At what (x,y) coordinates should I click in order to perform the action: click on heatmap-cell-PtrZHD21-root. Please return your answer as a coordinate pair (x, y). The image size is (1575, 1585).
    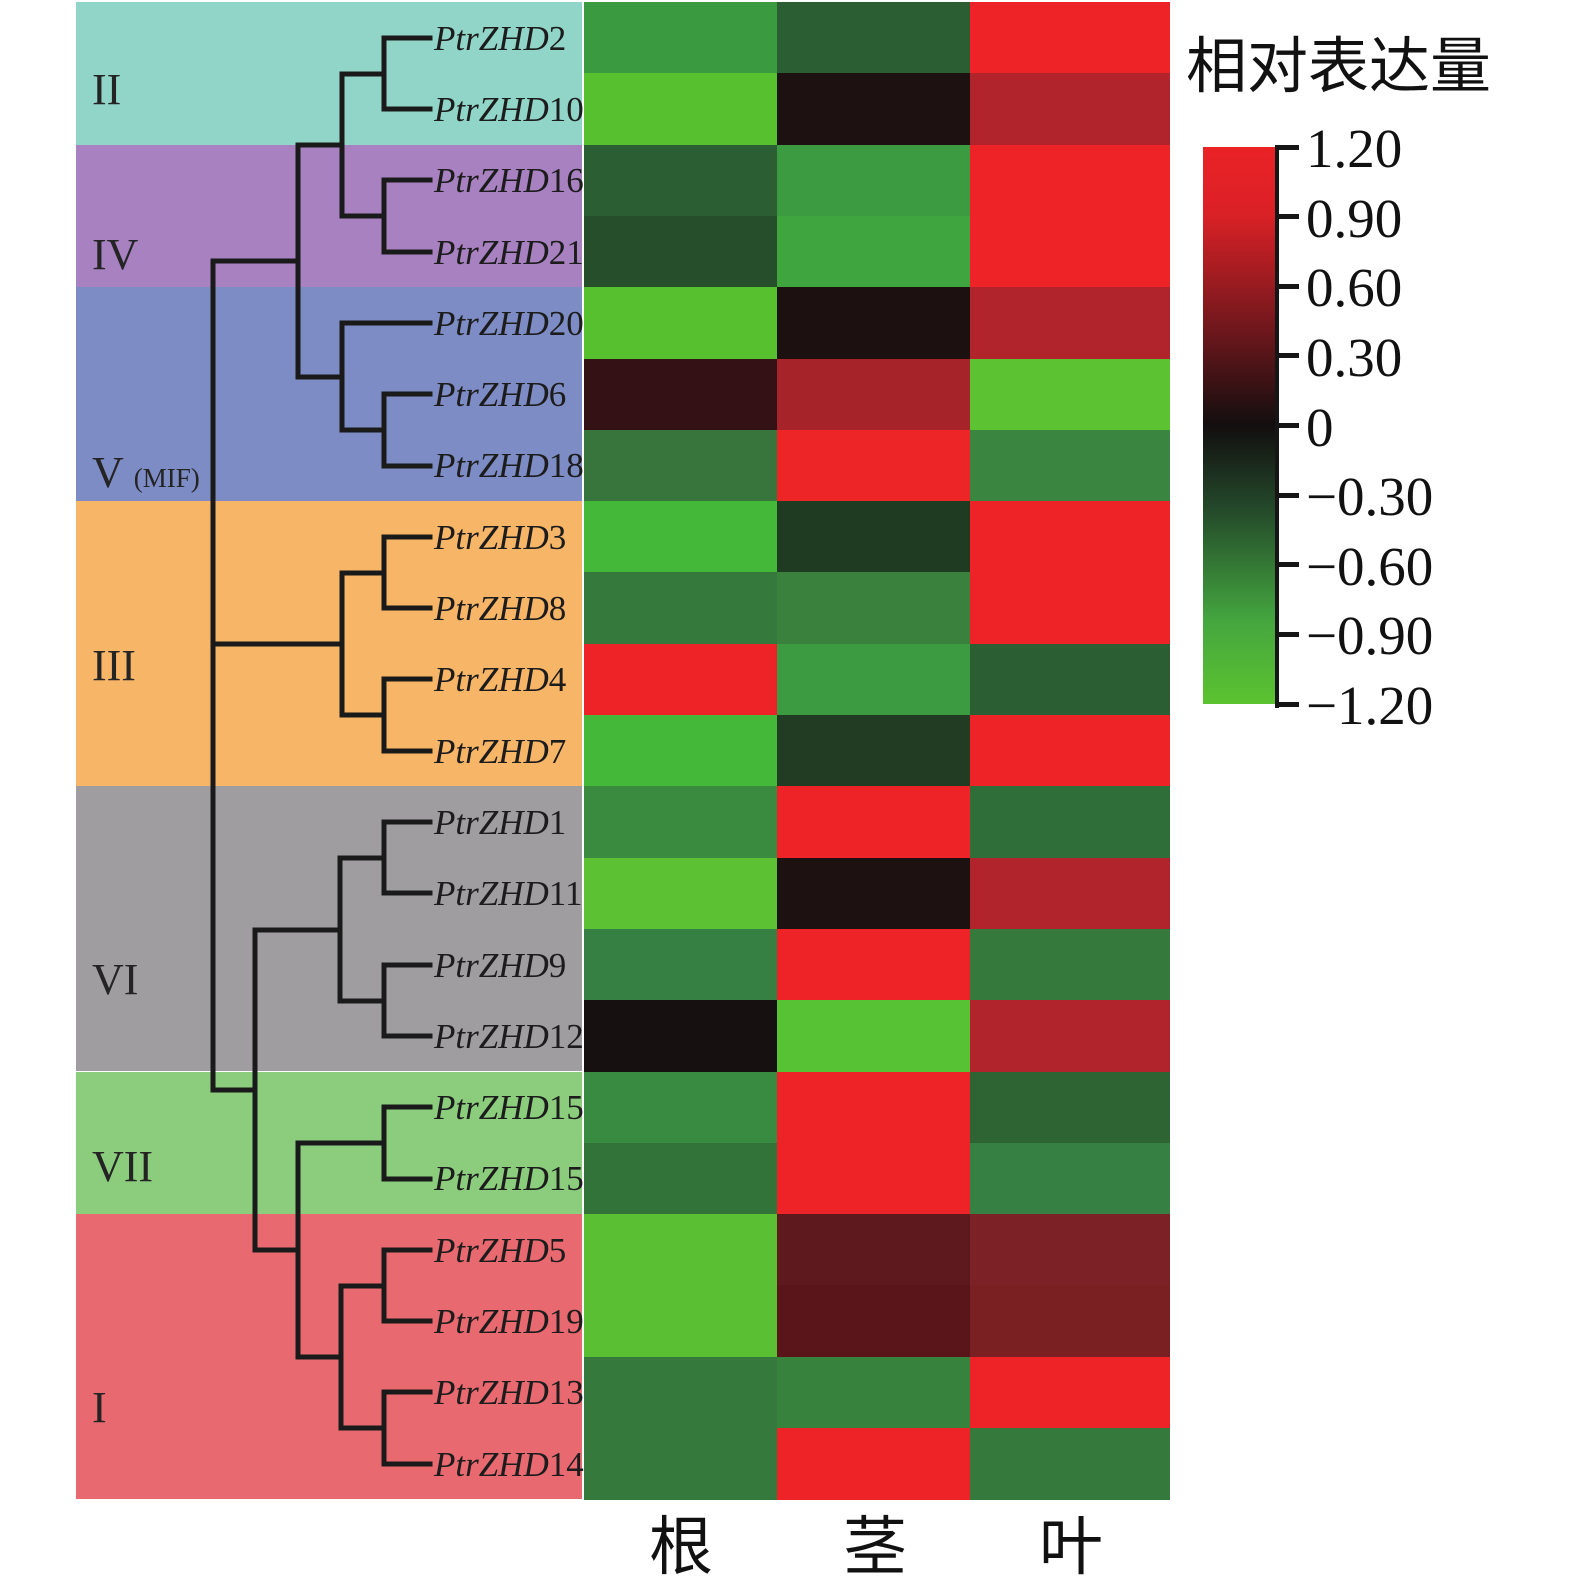
    Looking at the image, I should click on (680, 251).